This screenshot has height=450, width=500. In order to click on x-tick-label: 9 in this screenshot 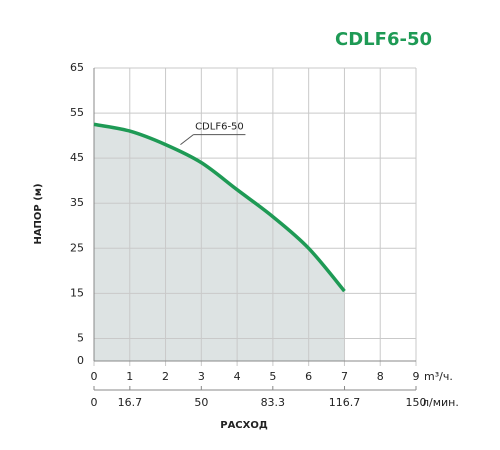, I will do `click(416, 376)`.